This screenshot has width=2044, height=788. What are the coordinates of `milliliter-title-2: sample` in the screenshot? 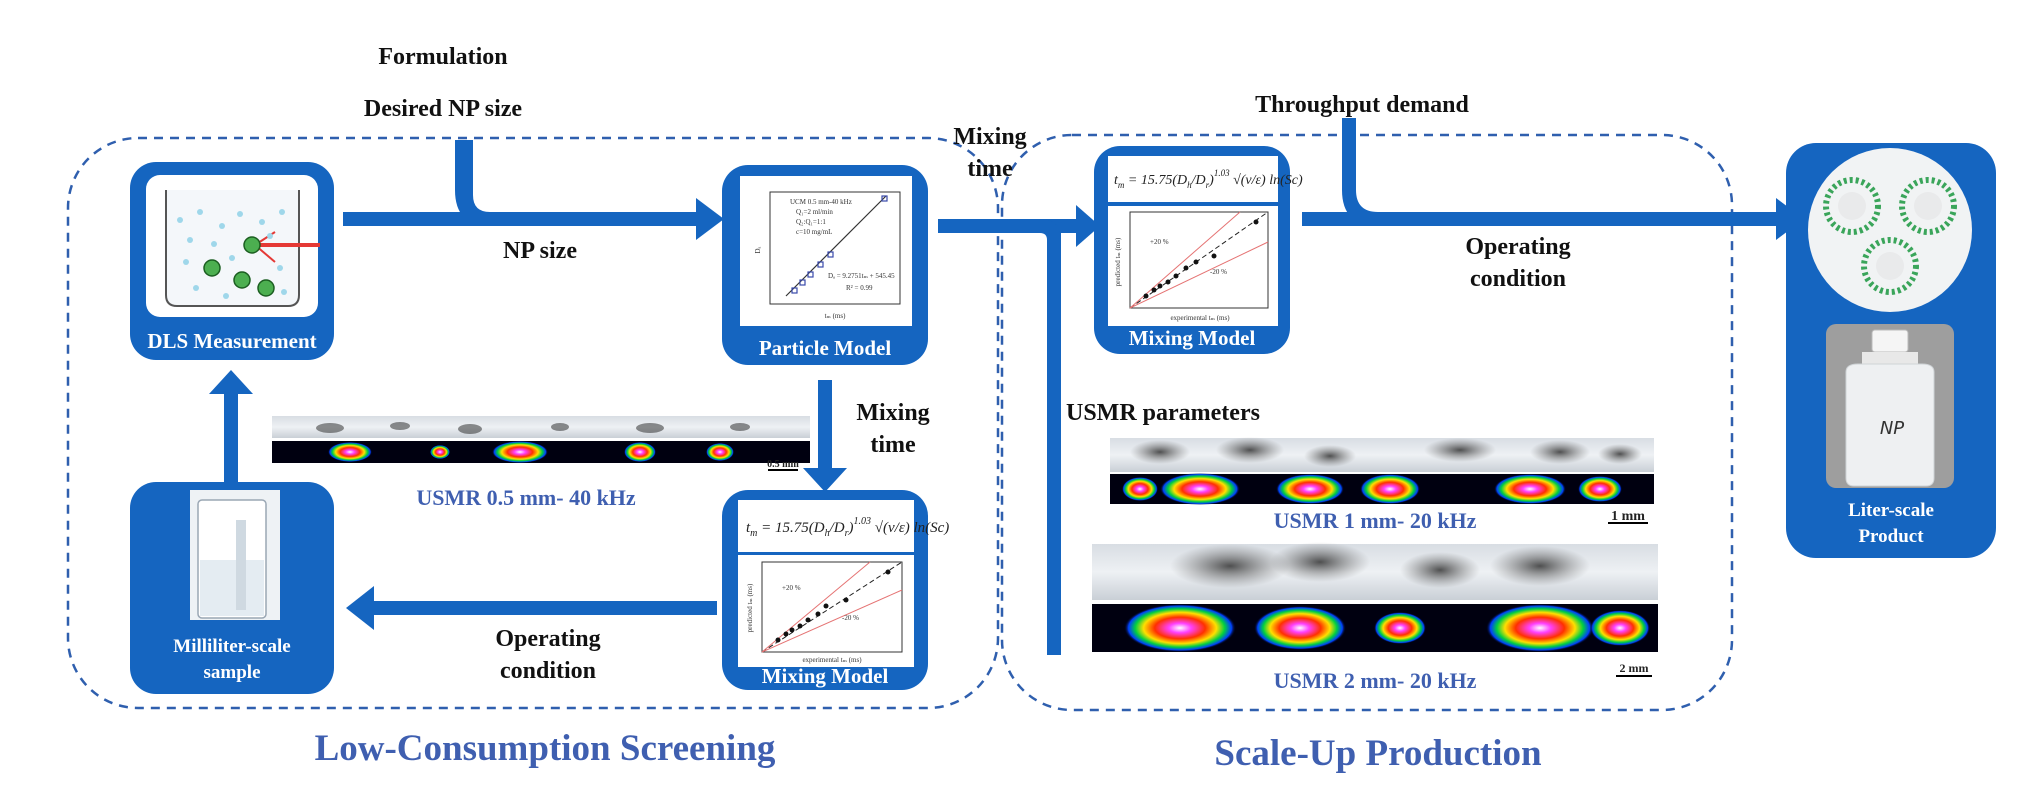 It's located at (232, 672).